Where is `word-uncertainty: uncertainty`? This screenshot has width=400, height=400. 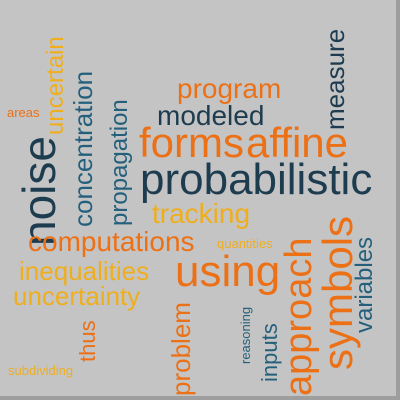
word-uncertainty: uncertainty is located at coordinates (77, 296).